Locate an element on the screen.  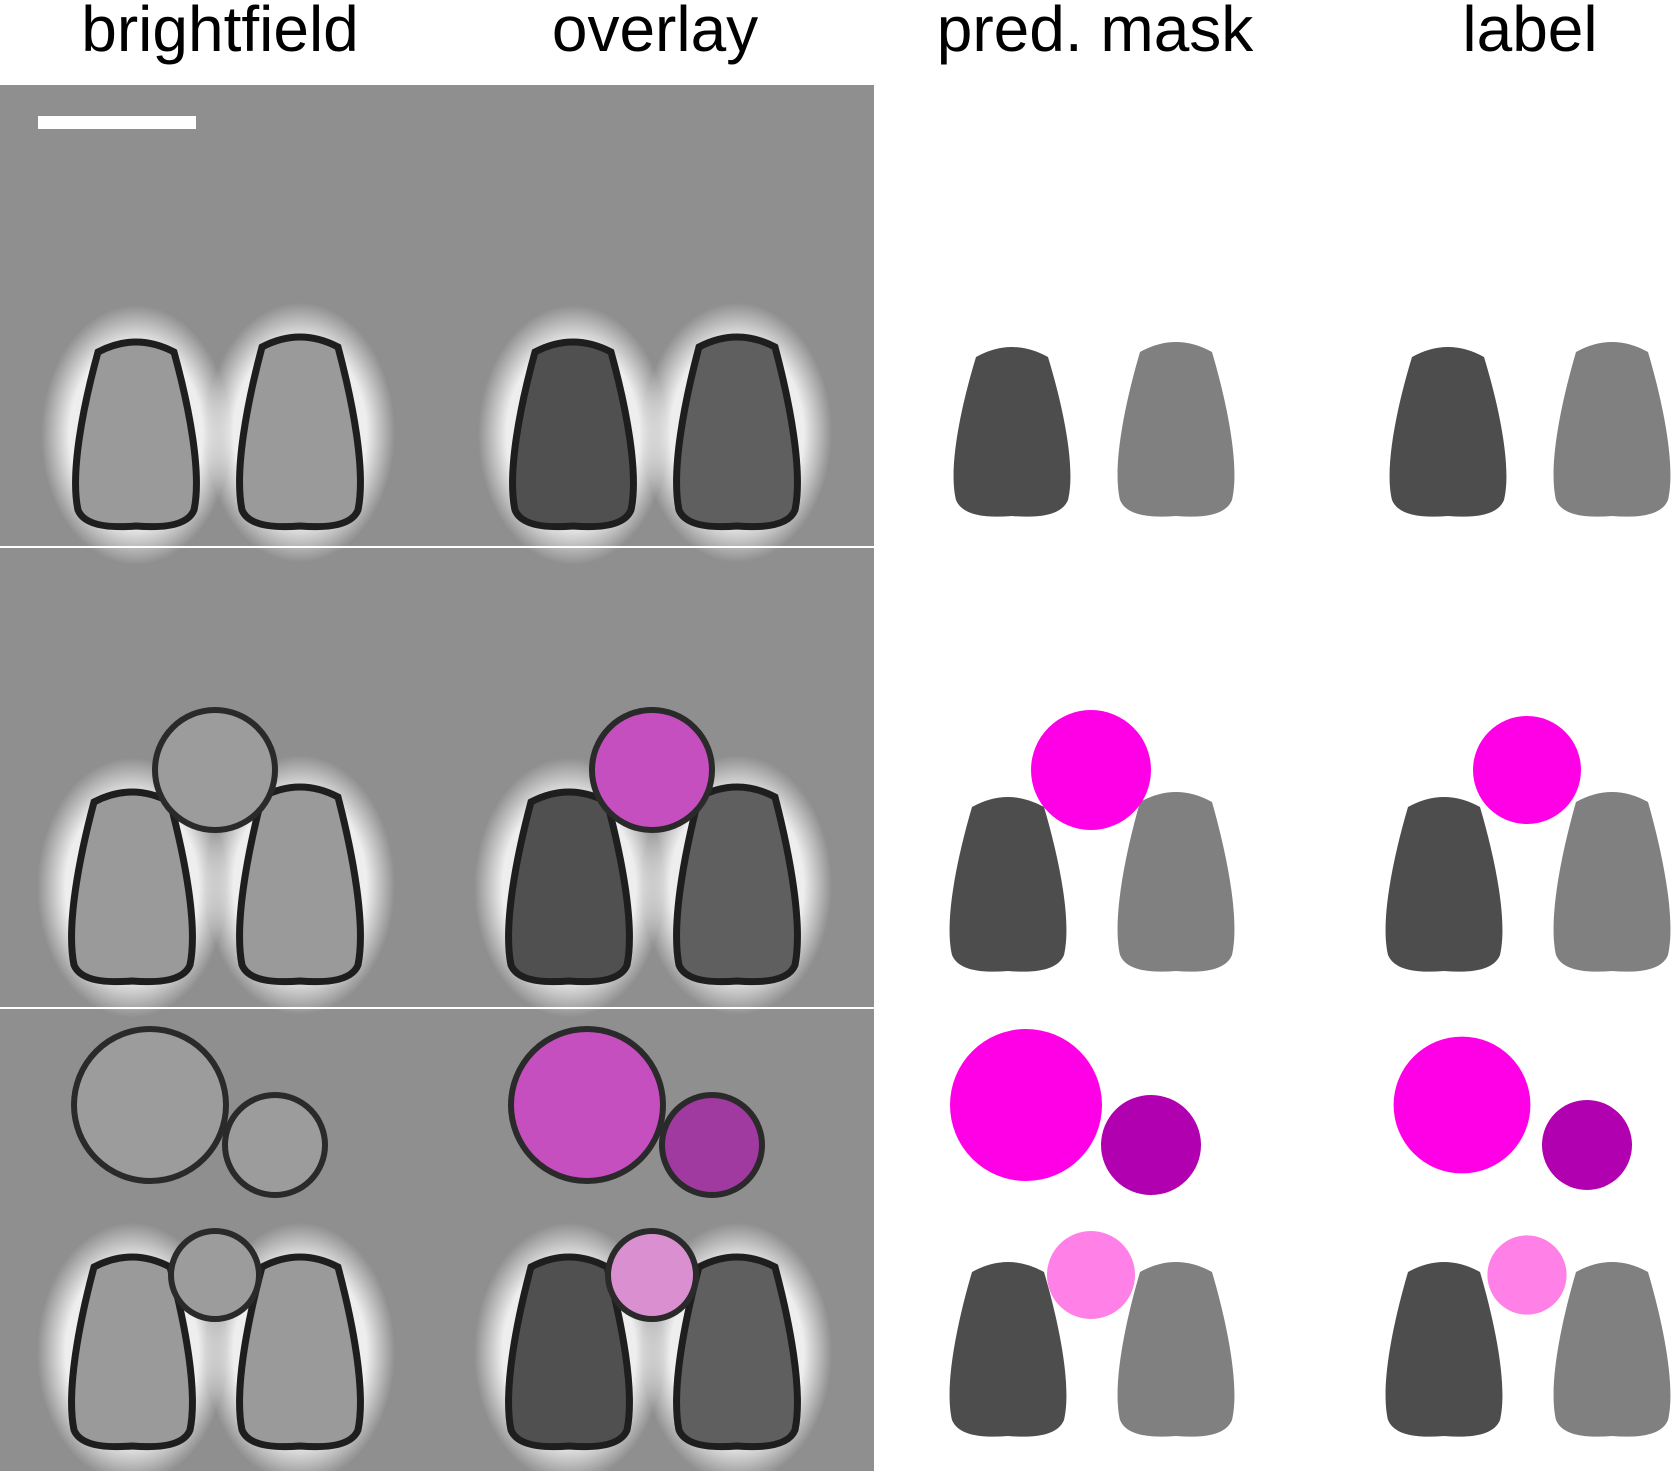
column-header-brightfield: brightfield is located at coordinates (220, 32).